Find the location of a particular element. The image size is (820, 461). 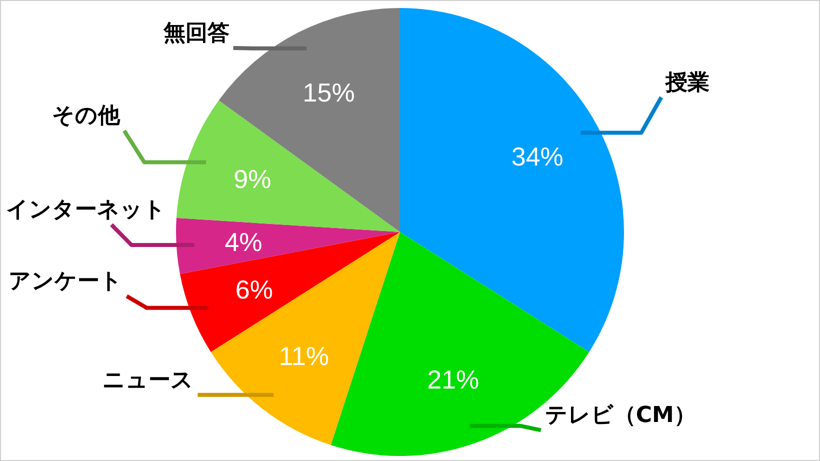

slice-label: 無回答 is located at coordinates (196, 33).